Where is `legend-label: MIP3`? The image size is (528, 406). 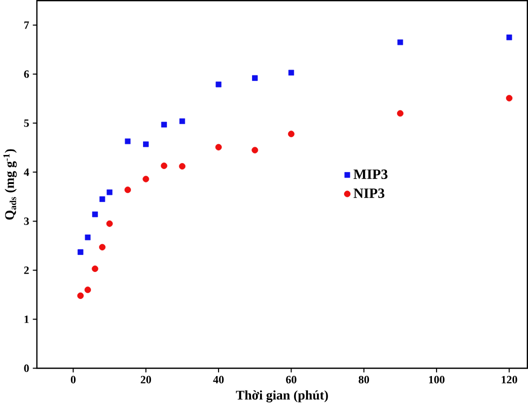 legend-label: MIP3 is located at coordinates (371, 175).